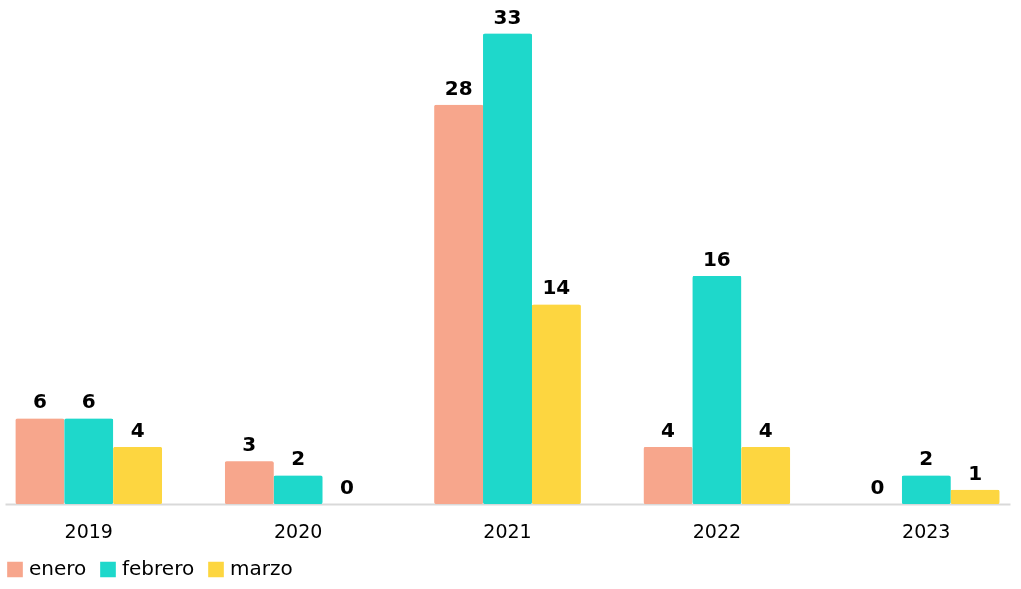 This screenshot has height=589, width=1021. What do you see at coordinates (458, 87) in the screenshot?
I see `data-label: 28` at bounding box center [458, 87].